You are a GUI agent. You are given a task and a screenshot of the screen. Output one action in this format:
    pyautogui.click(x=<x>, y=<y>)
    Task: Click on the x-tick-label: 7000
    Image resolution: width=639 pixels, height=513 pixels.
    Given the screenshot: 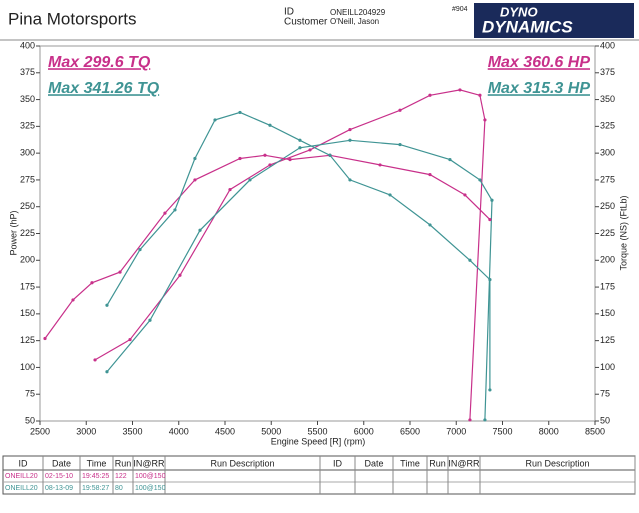 What is the action you would take?
    pyautogui.click(x=456, y=431)
    